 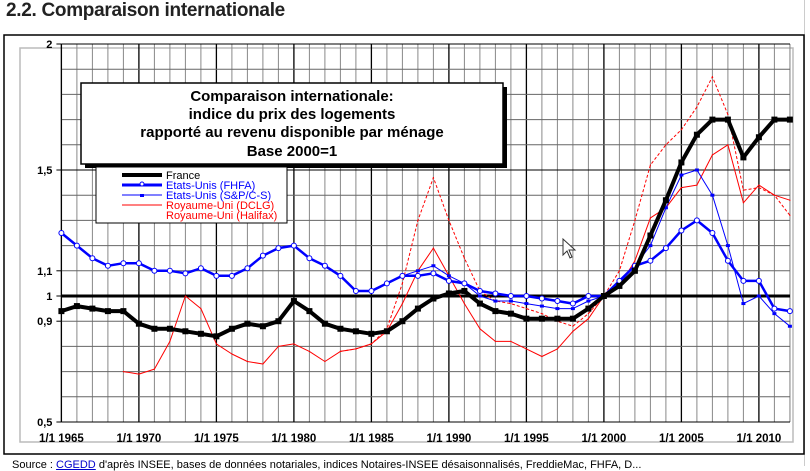 I want to click on x-tick-label: 1/1 1970, so click(x=139, y=439).